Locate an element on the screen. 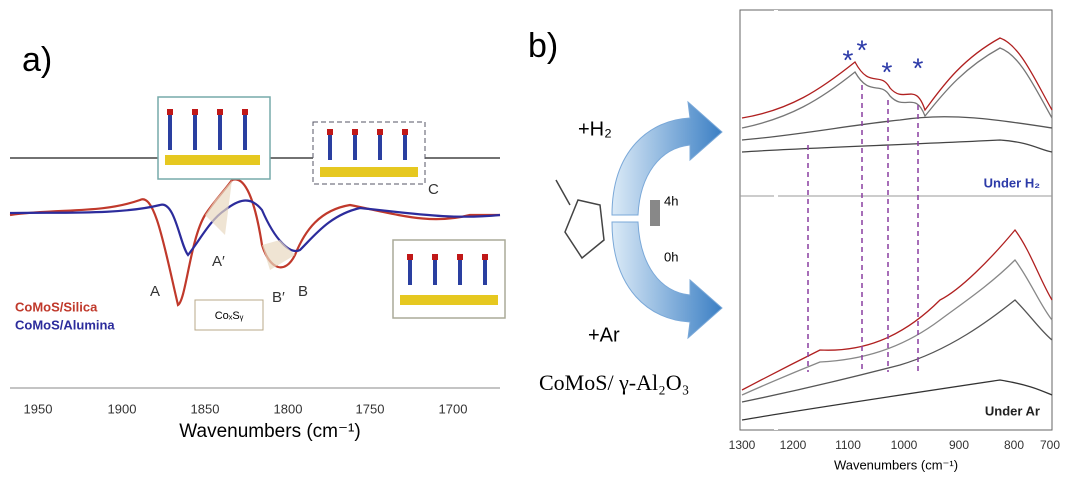  peak-label: B is located at coordinates (303, 291).